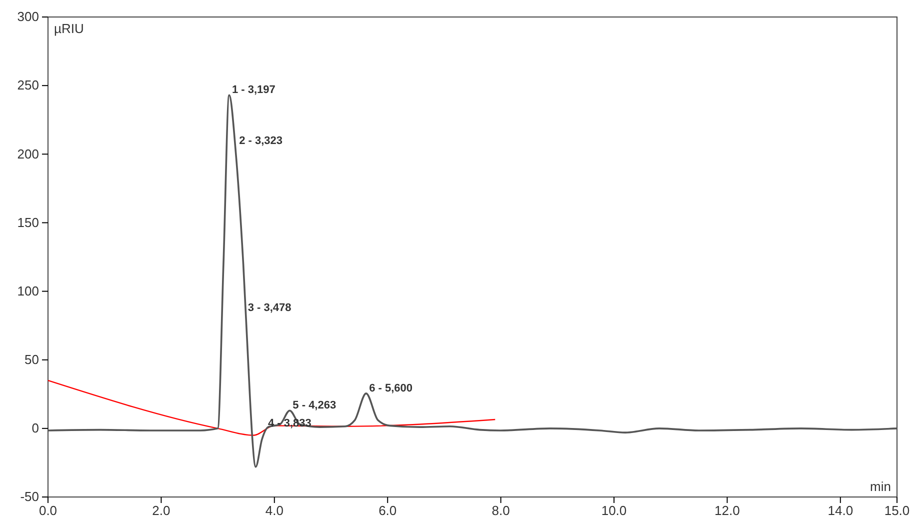 Image resolution: width=915 pixels, height=524 pixels. What do you see at coordinates (261, 140) in the screenshot?
I see `annotation: 2 - 3,323` at bounding box center [261, 140].